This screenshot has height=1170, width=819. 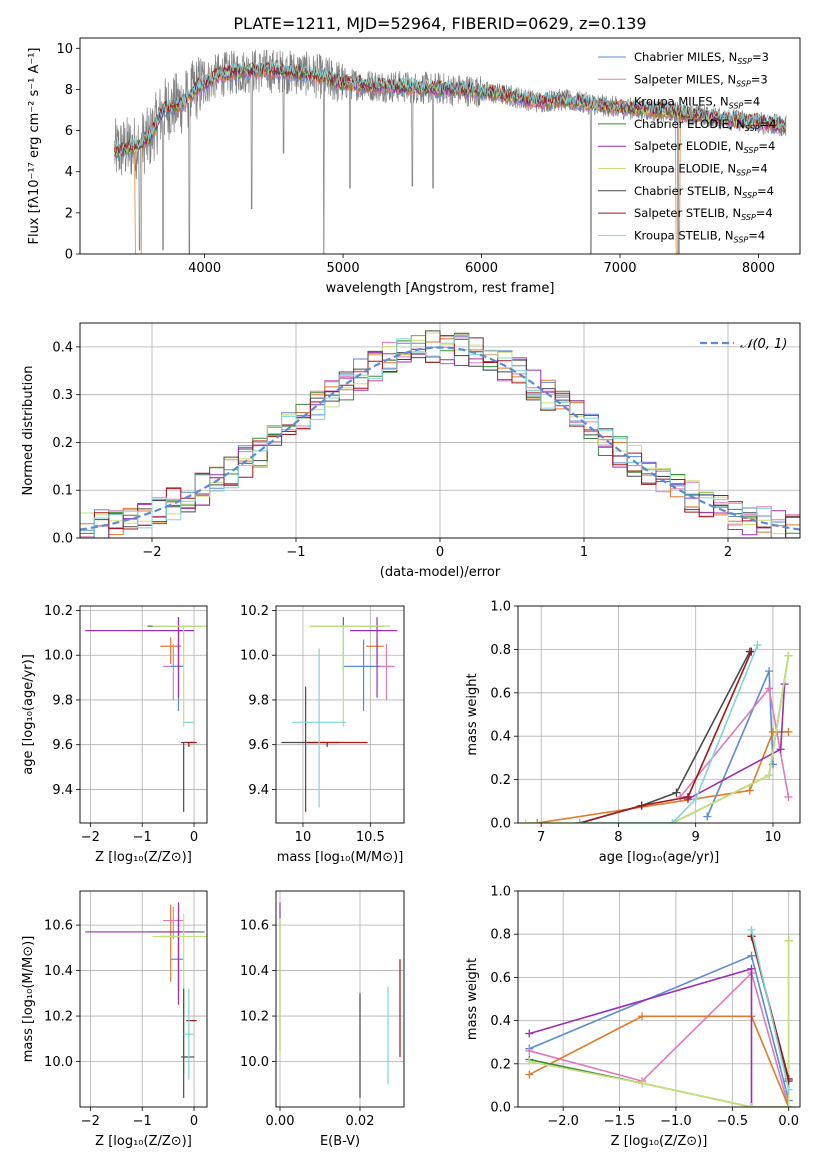 I want to click on weight-marker-salpeter_miles, so click(x=680, y=796).